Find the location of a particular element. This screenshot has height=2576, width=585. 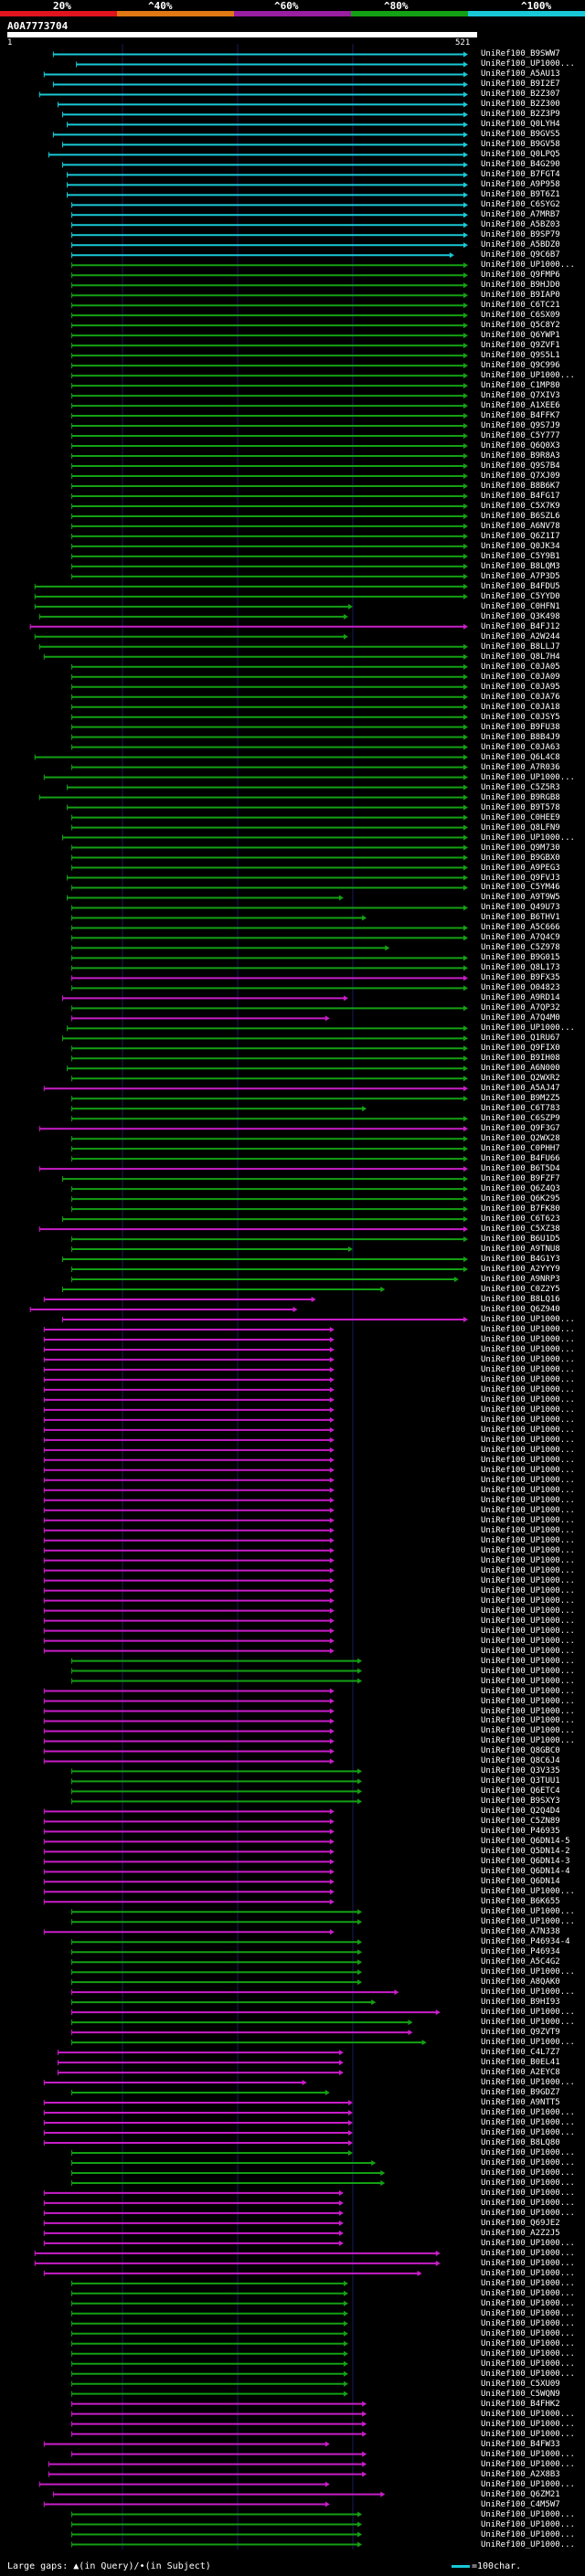

hit-label: UniRef100_Q0JK34 is located at coordinates (520, 546).